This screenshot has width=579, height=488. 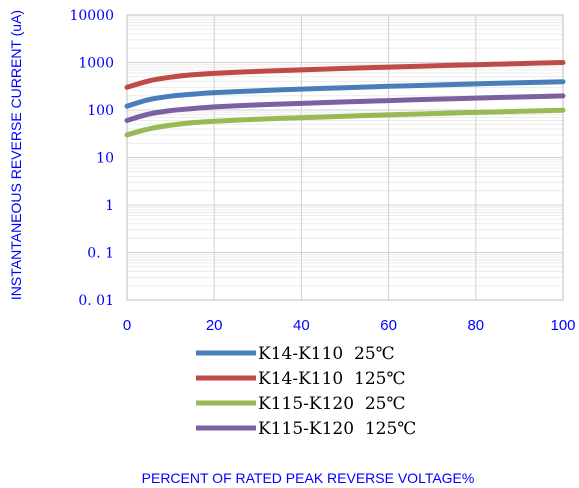 I want to click on x-tick-label: 0, so click(x=127, y=325).